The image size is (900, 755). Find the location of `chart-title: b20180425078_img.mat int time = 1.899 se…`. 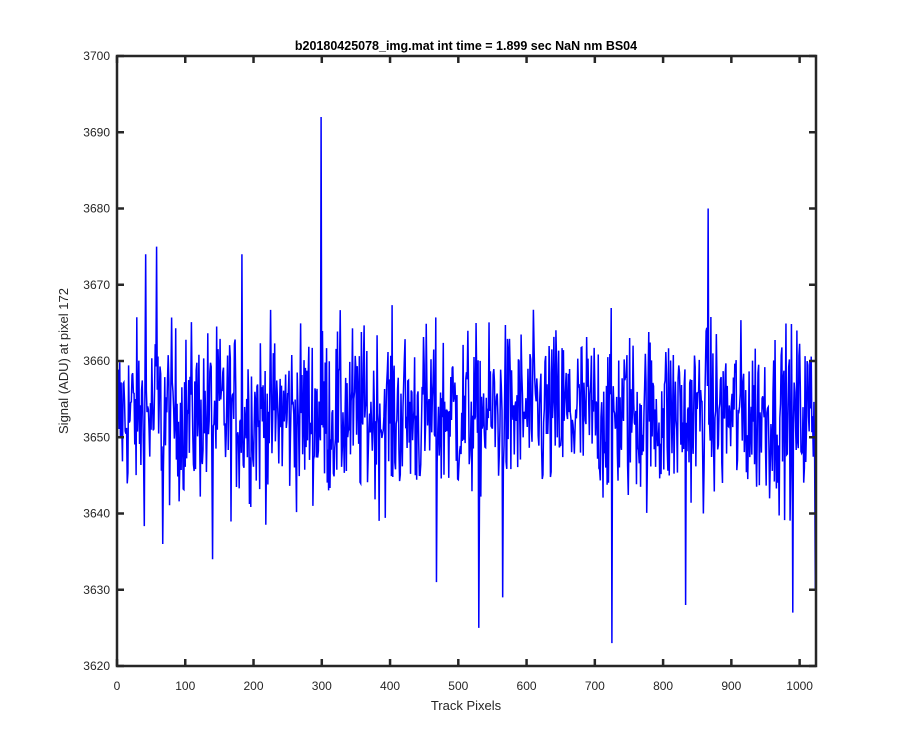

chart-title: b20180425078_img.mat int time = 1.899 se… is located at coordinates (466, 46).